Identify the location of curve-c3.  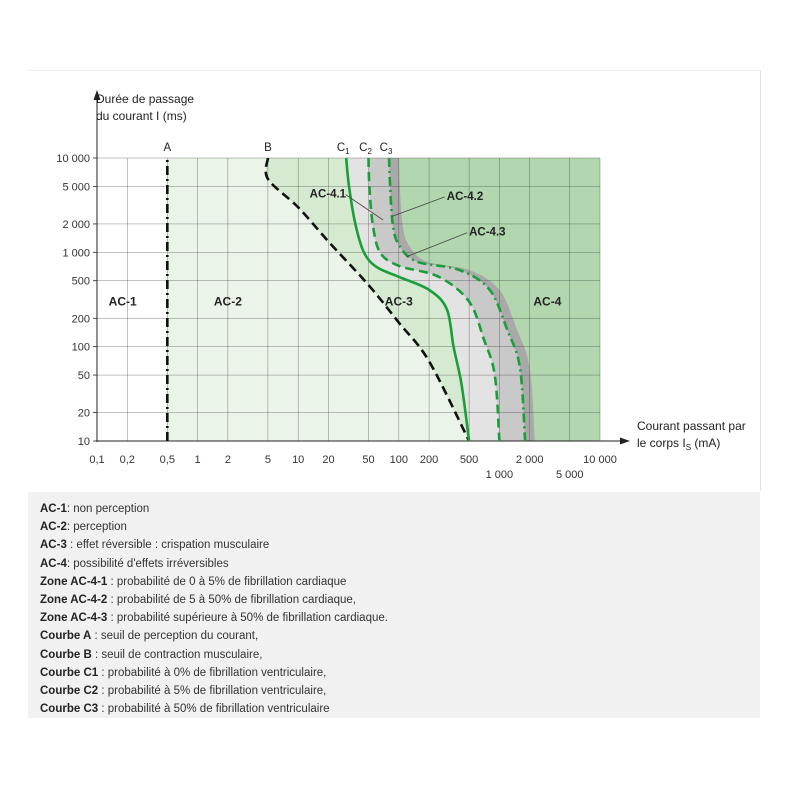
(457, 299).